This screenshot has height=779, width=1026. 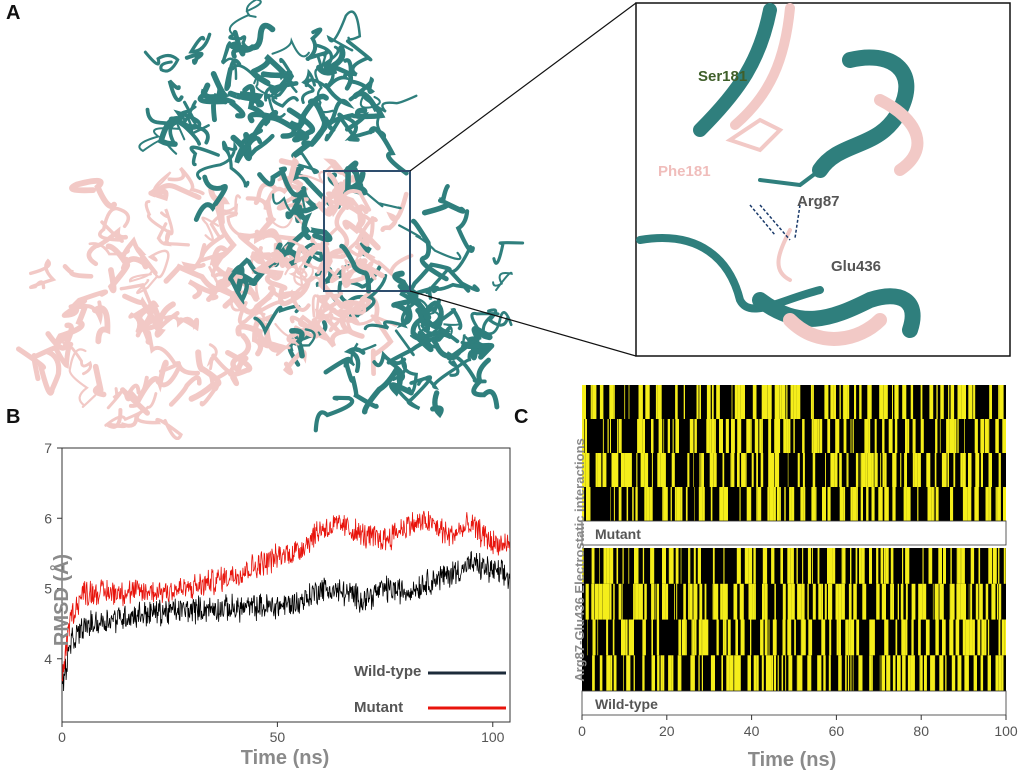 What do you see at coordinates (837, 731) in the screenshot?
I see `heatmap-x-tick-label: 60` at bounding box center [837, 731].